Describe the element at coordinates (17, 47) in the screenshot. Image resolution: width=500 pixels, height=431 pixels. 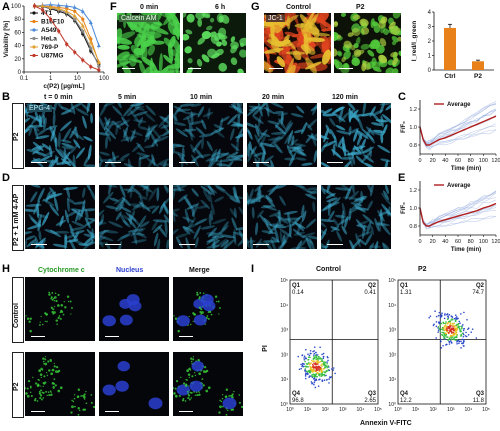
I see `a-y-tick-label: 40` at that location.